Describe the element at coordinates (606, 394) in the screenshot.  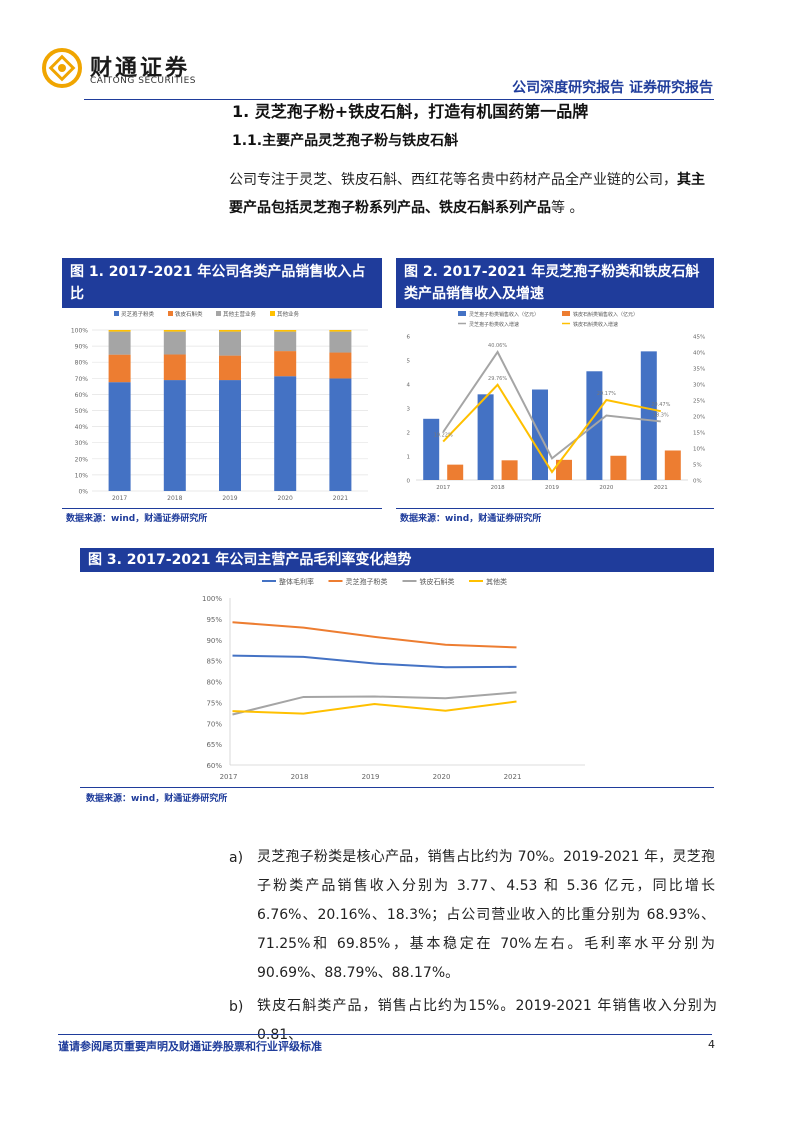
I see `data-label: 20.17%` at that location.